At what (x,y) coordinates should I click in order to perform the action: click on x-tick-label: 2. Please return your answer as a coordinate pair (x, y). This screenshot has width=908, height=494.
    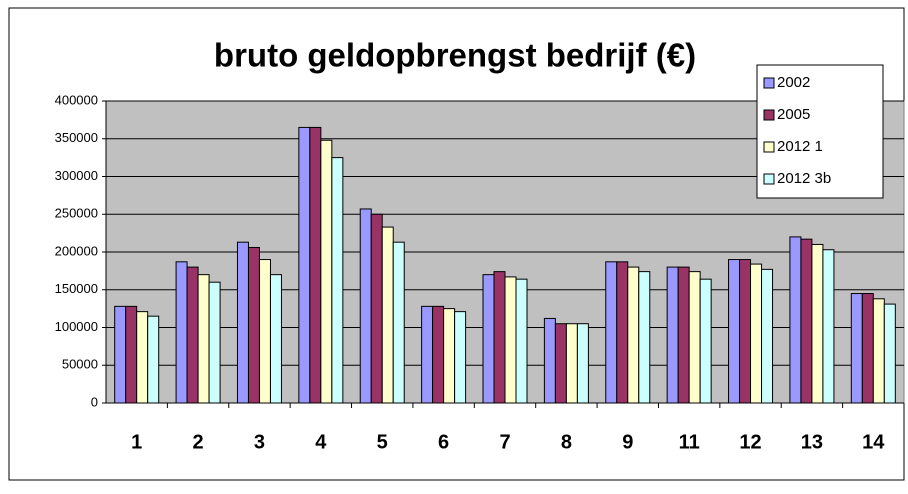
    Looking at the image, I should click on (198, 442).